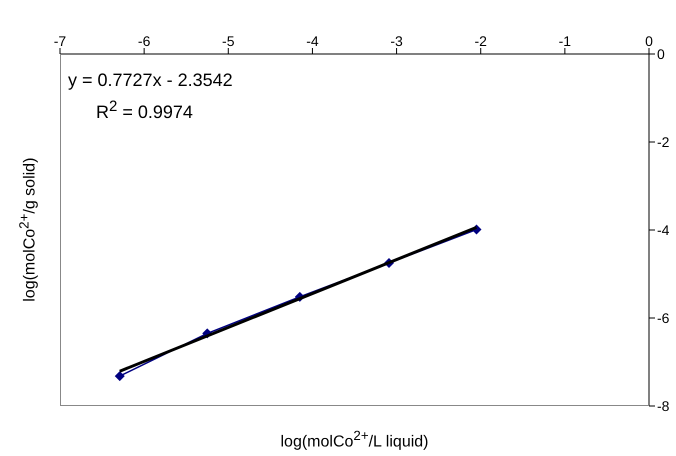 This screenshot has width=676, height=456. Describe the element at coordinates (663, 142) in the screenshot. I see `y-tick-label: -2` at that location.